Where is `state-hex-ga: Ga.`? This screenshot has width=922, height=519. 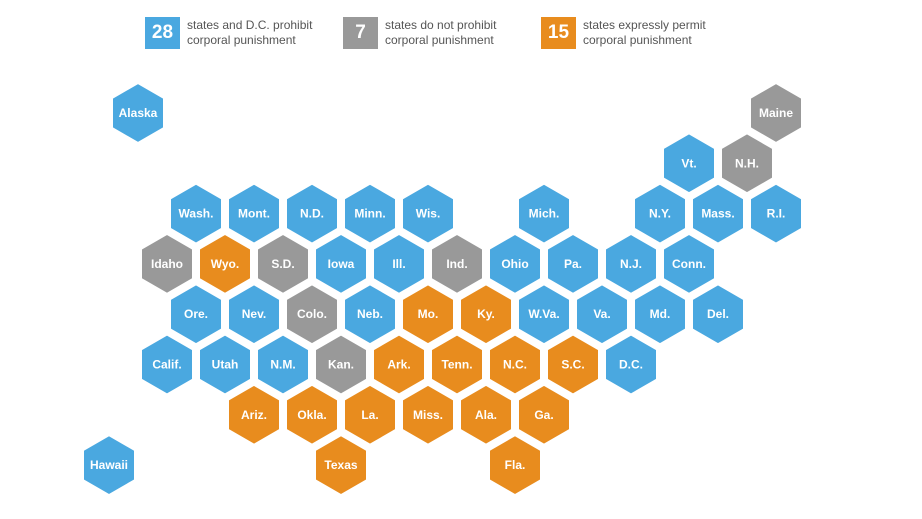 state-hex-ga: Ga. is located at coordinates (544, 414).